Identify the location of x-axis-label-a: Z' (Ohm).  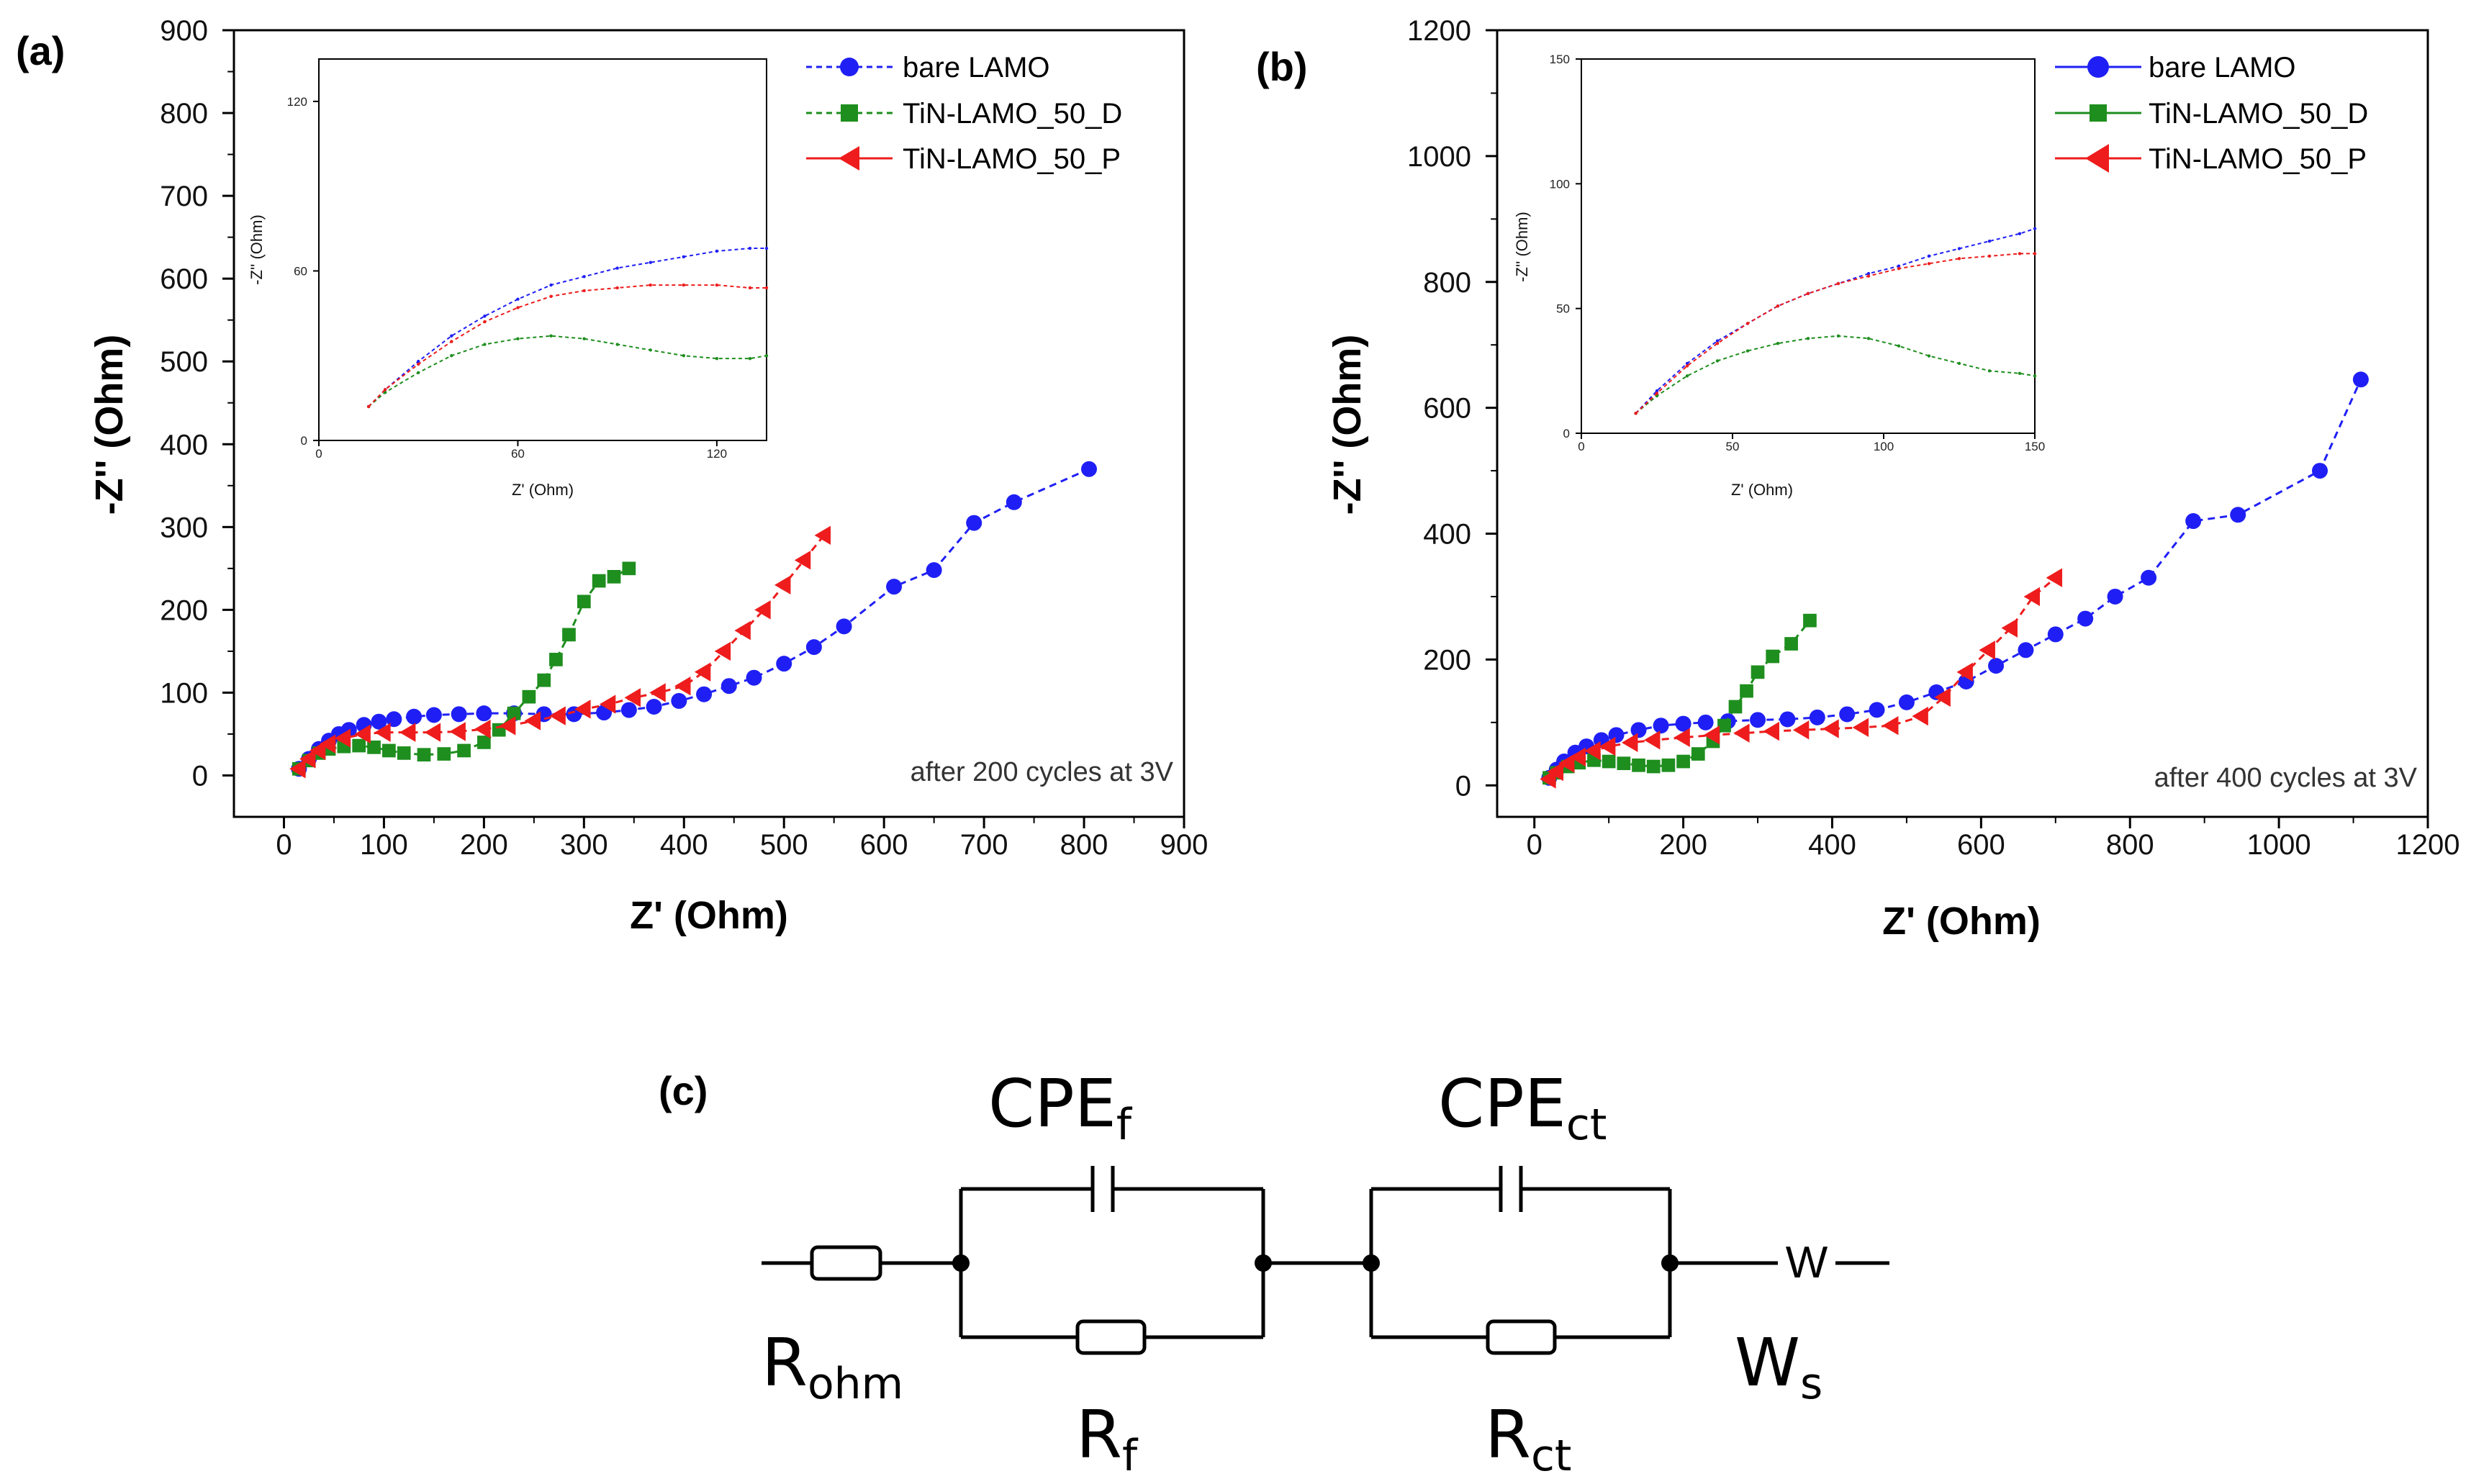
(709, 915).